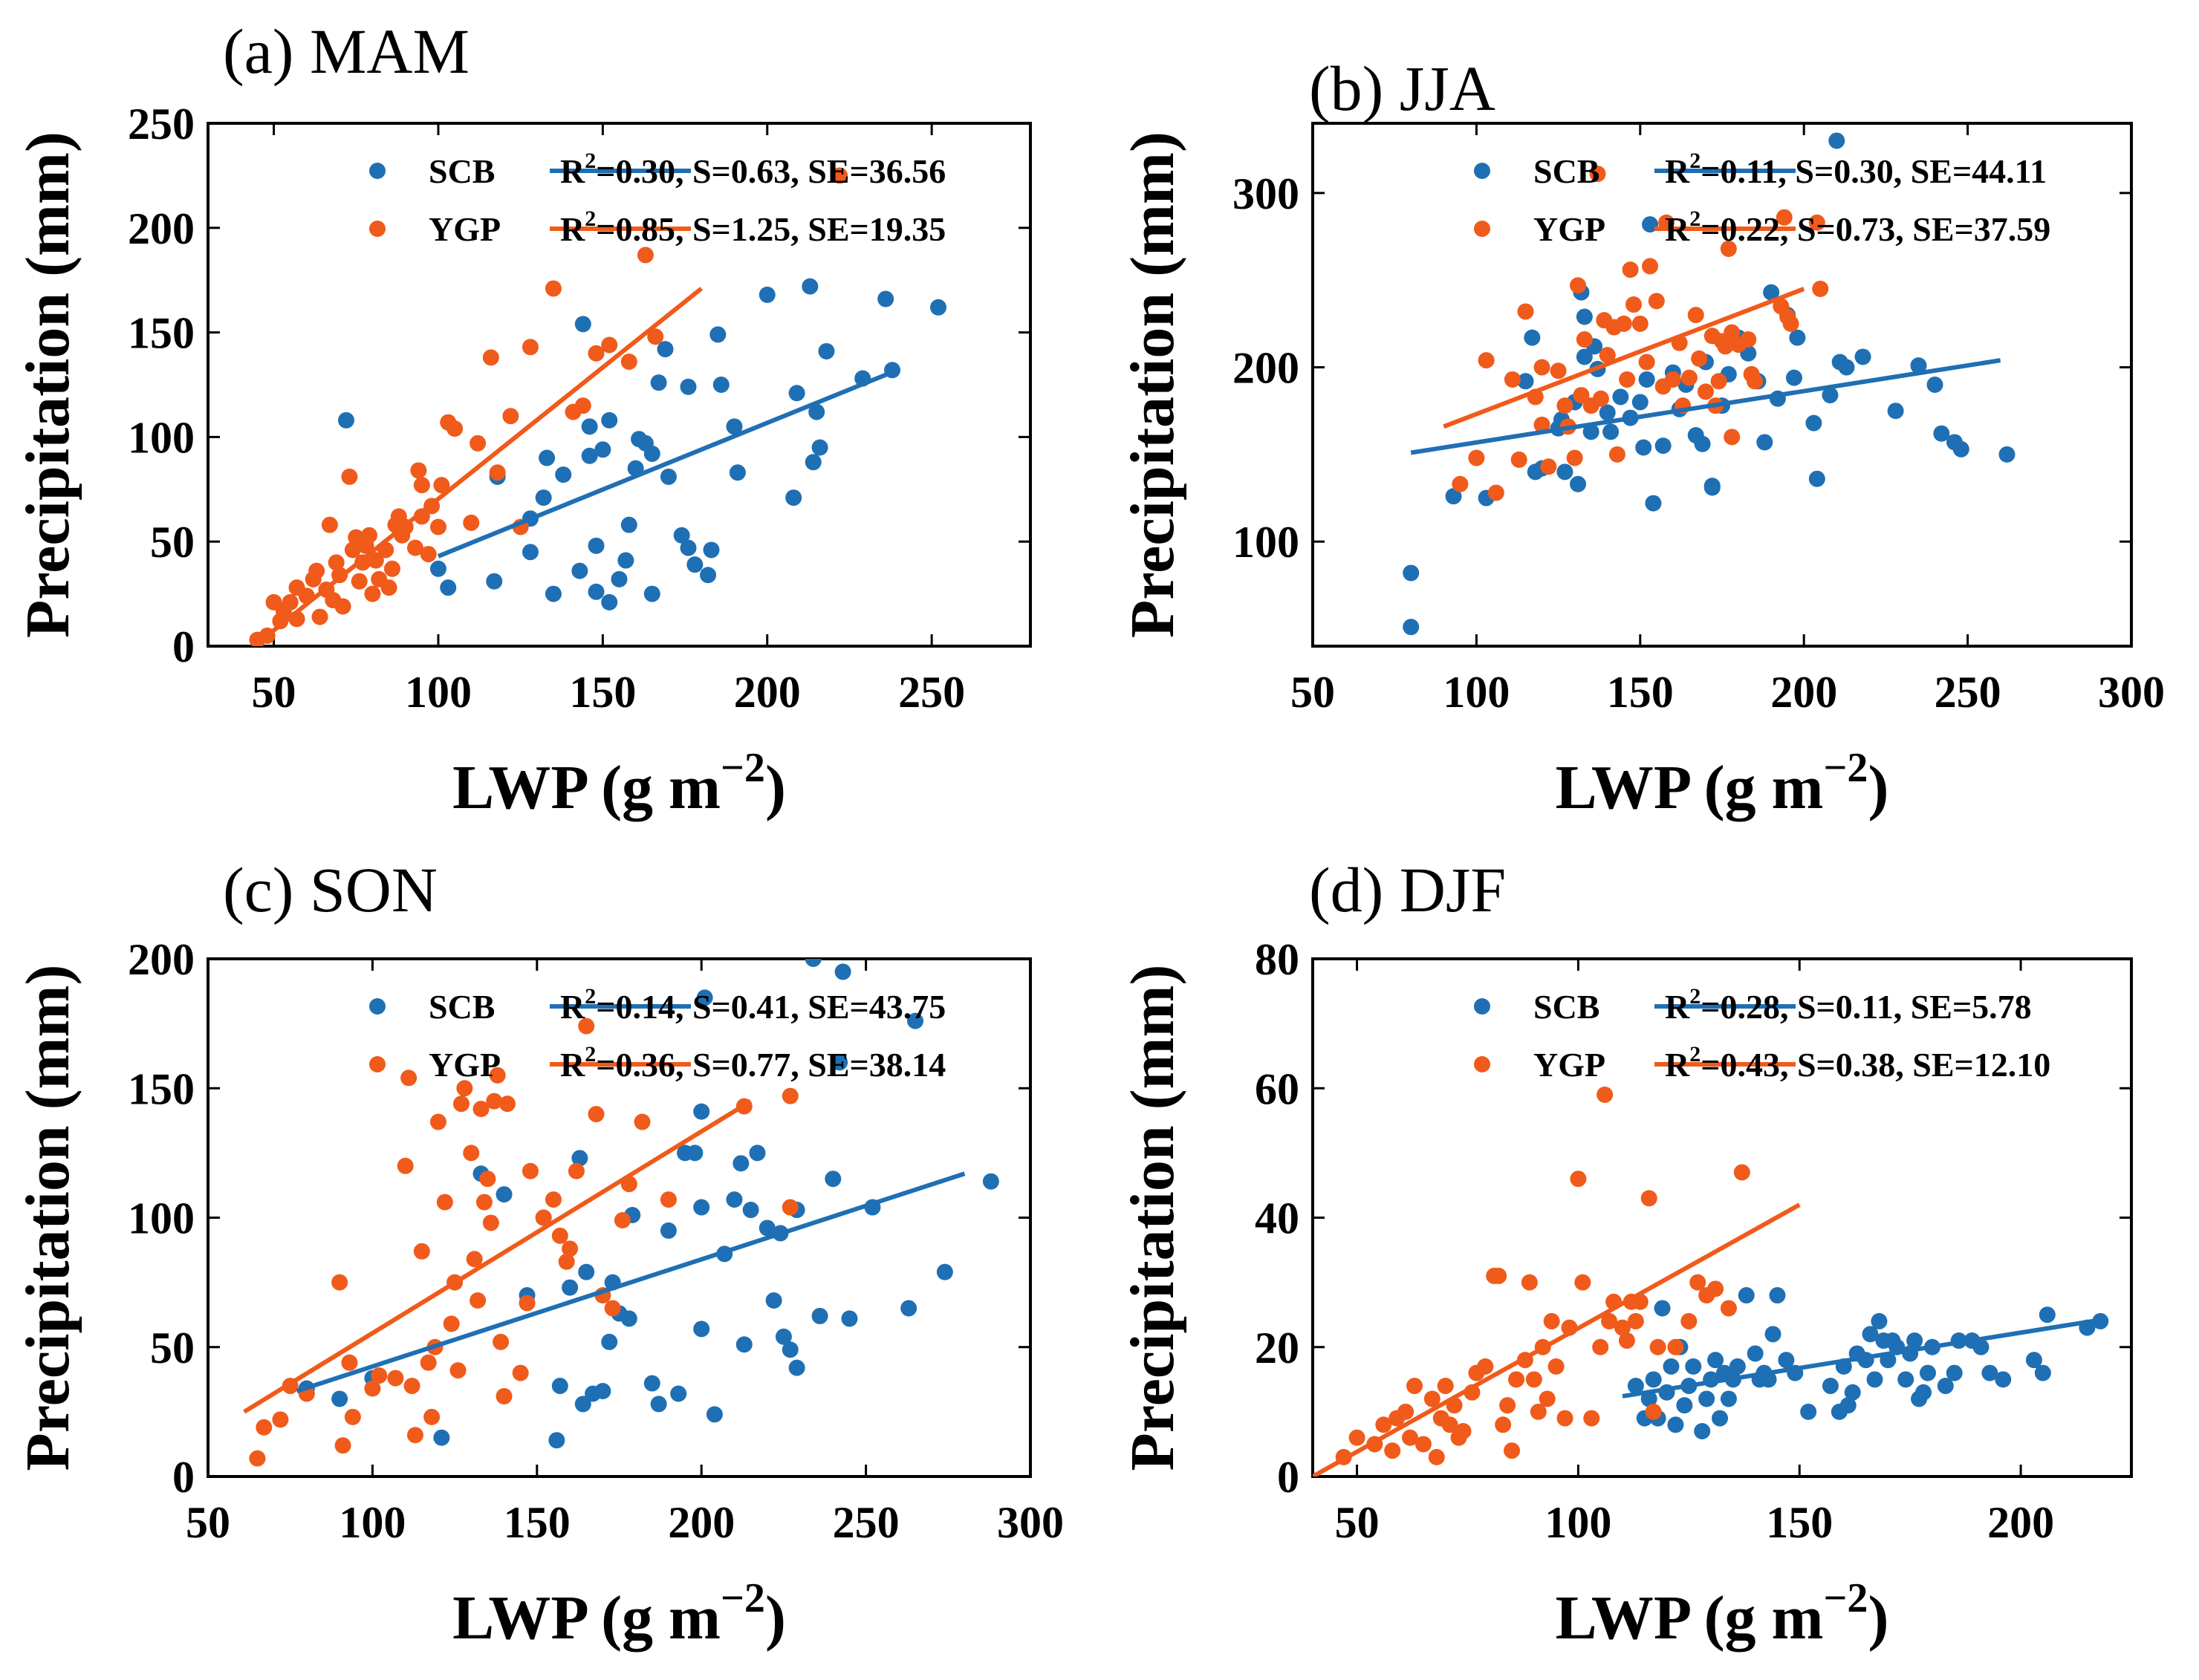 This screenshot has width=2199, height=1680. I want to click on regression-stats: R2=0.11, S=0.30, SE=44.11, so click(1856, 169).